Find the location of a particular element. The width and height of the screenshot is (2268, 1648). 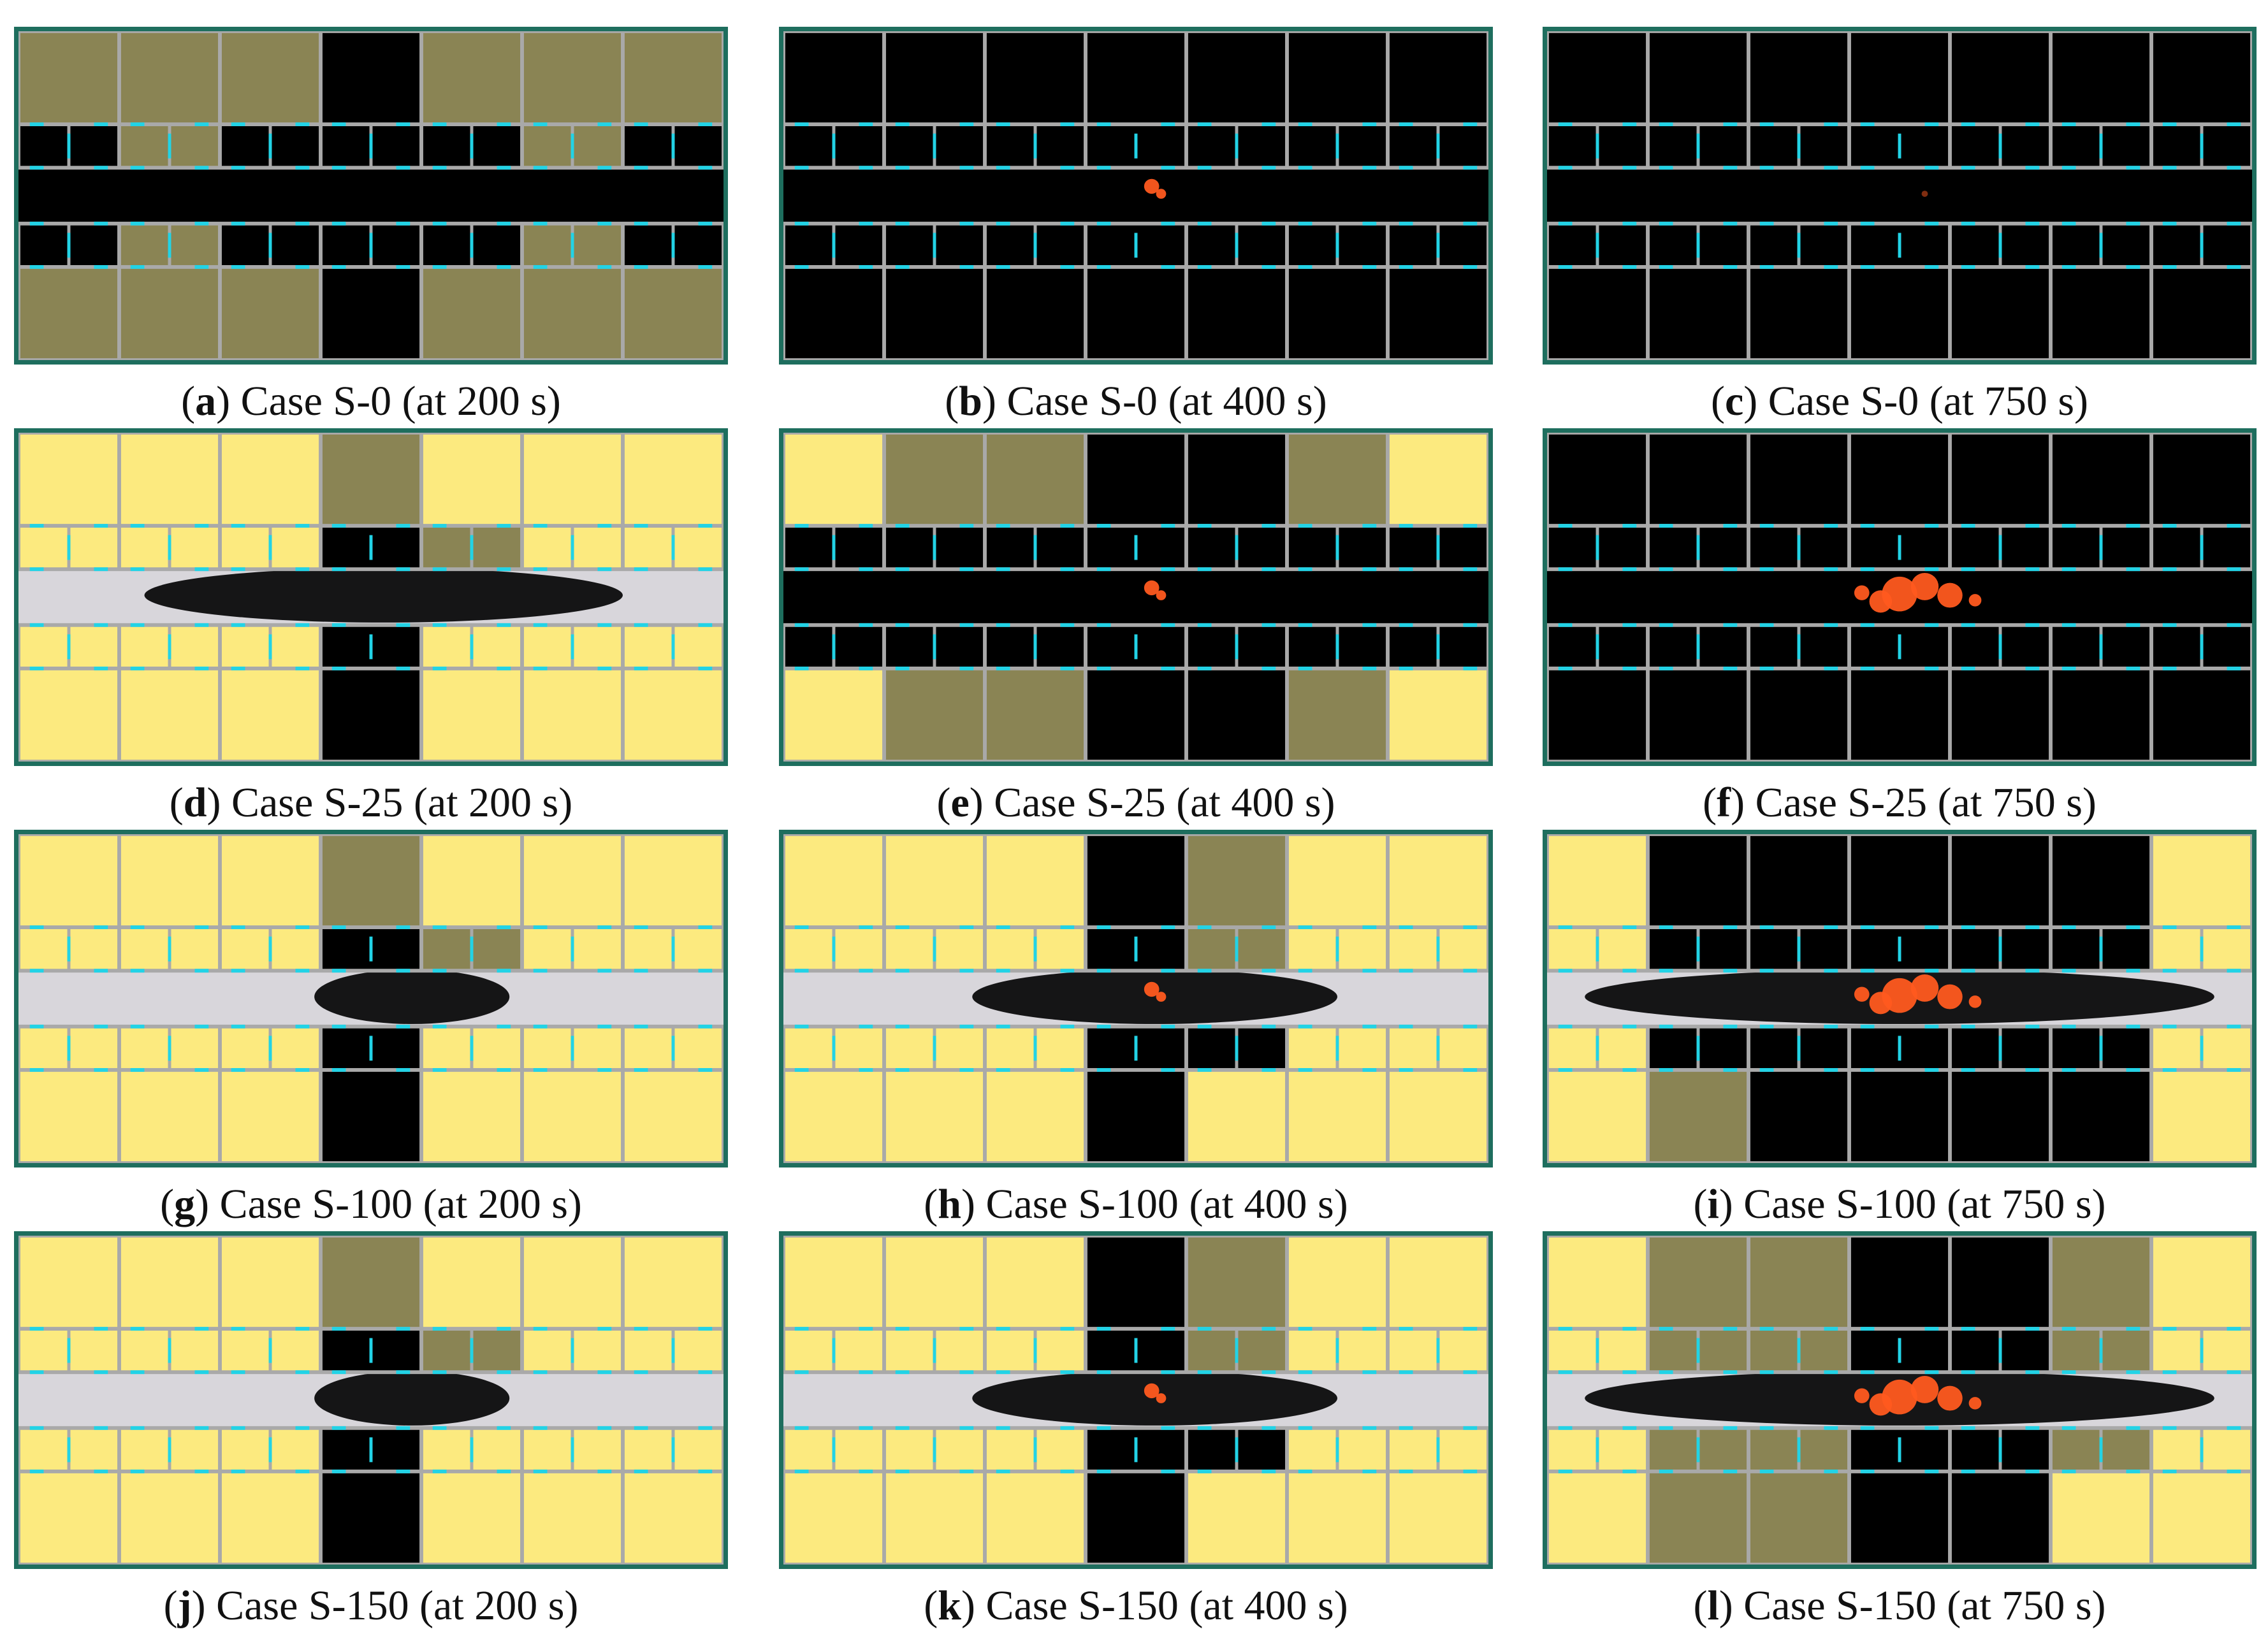

case-label: Case S-150 is located at coordinates (312, 1605).